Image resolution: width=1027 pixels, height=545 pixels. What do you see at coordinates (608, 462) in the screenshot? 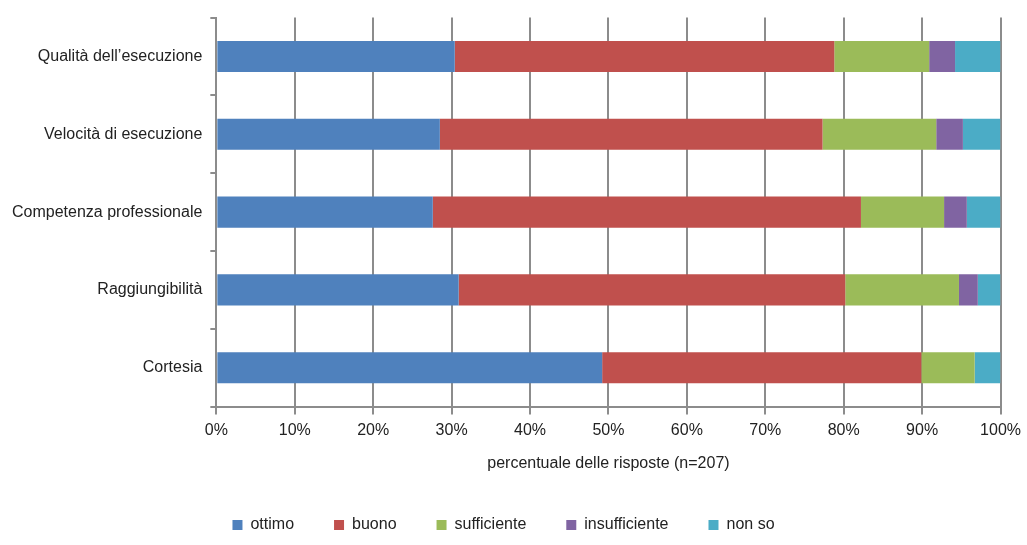
I see `x-axis-title: percentuale delle risposte (n=207)` at bounding box center [608, 462].